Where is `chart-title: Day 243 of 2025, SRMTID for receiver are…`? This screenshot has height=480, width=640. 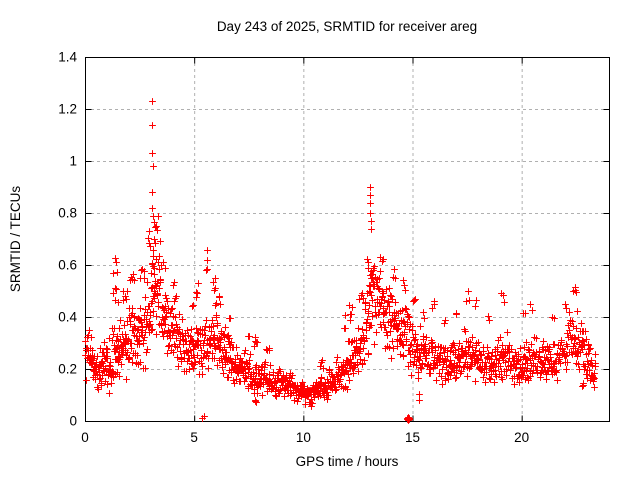 chart-title: Day 243 of 2025, SRMTID for receiver are… is located at coordinates (347, 26).